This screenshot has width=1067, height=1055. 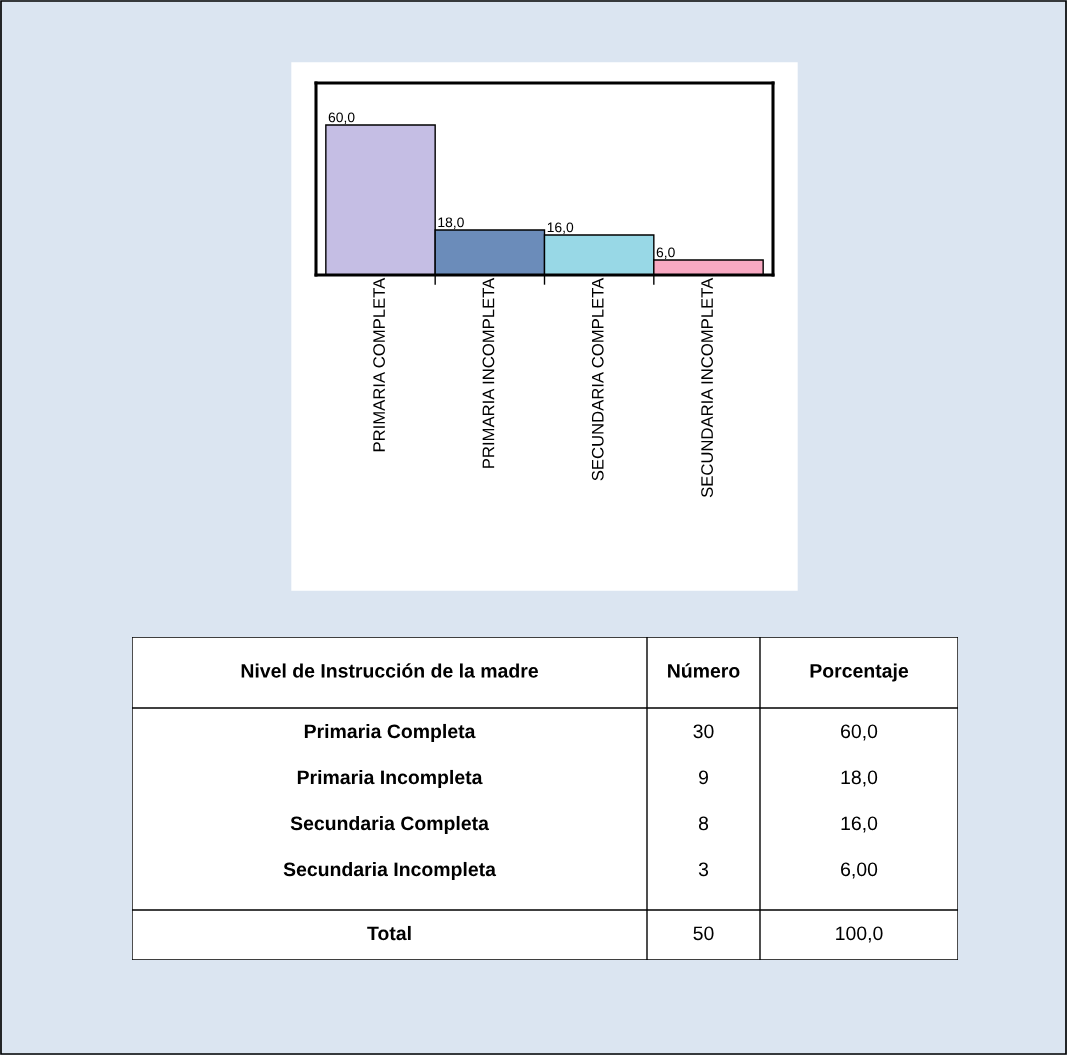 I want to click on data-label: 50, so click(x=703, y=933).